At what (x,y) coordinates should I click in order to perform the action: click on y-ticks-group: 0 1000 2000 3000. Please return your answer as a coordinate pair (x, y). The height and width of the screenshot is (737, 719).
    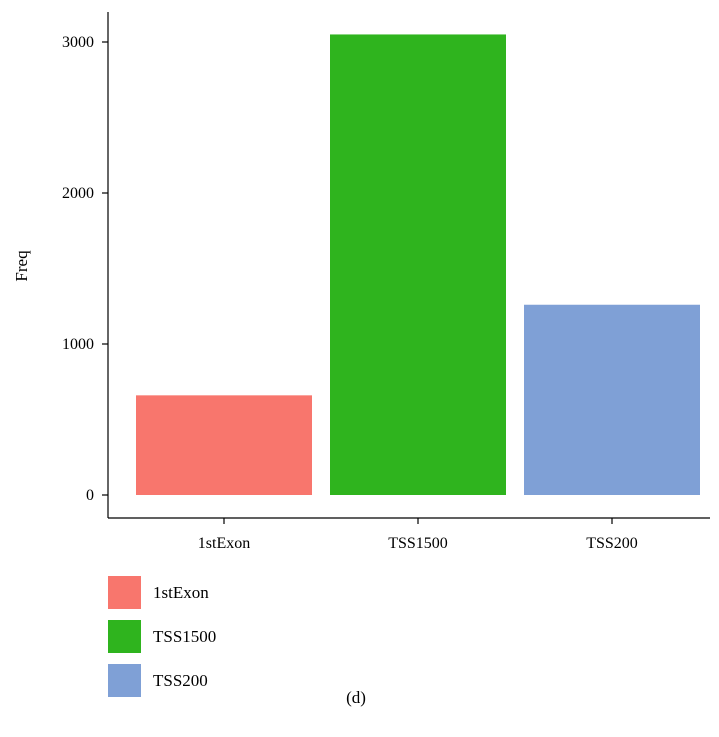
    Looking at the image, I should click on (85, 269).